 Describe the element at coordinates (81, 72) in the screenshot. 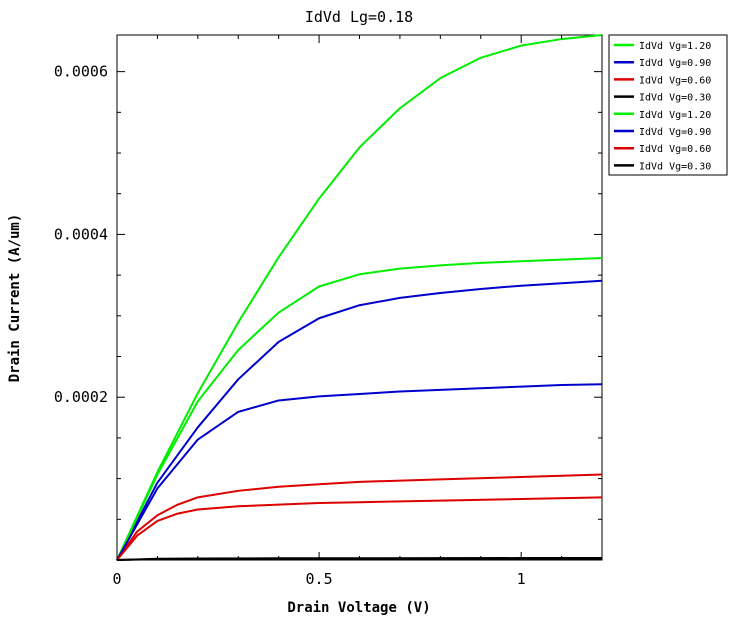

I see `y-tick-label: 0.0006` at that location.